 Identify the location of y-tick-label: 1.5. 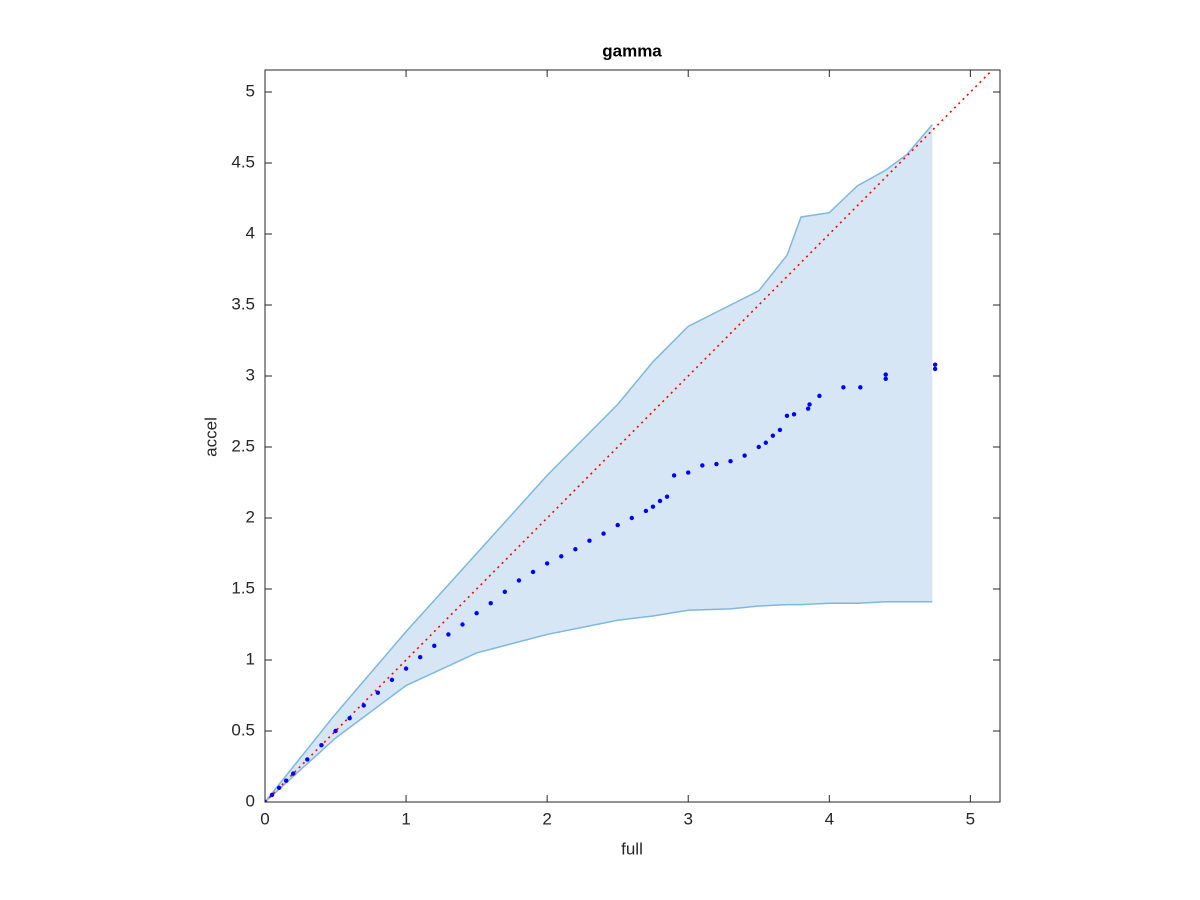
(243, 587).